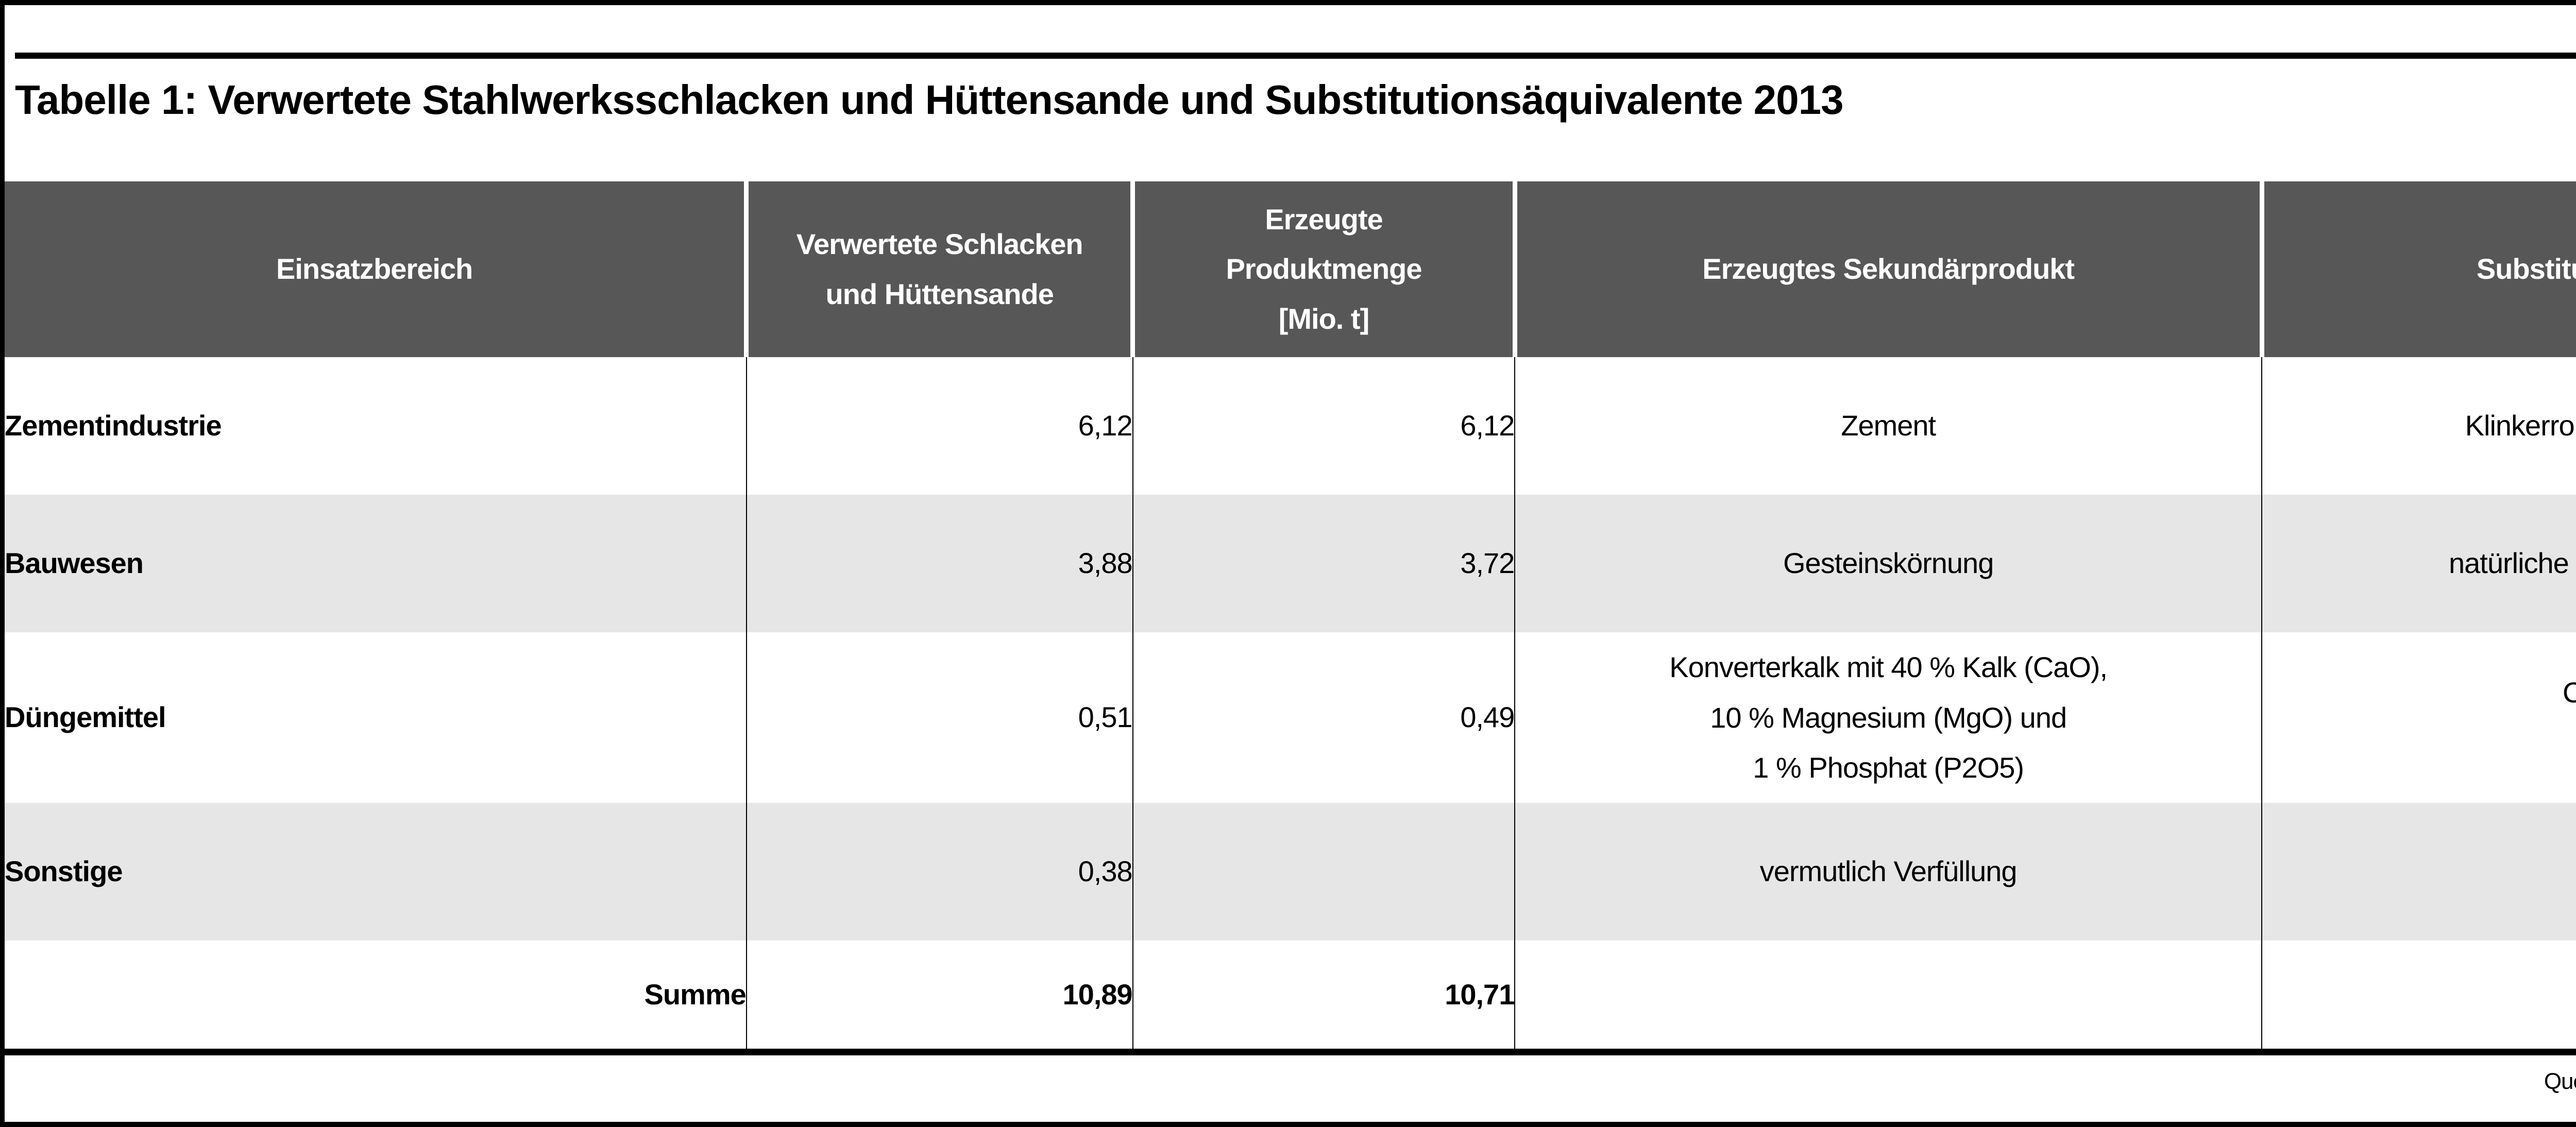 The height and width of the screenshot is (1127, 2576). What do you see at coordinates (1887, 269) in the screenshot?
I see `column-header-sekundaerprodukt: Erzeugtes Sekundärprodukt` at bounding box center [1887, 269].